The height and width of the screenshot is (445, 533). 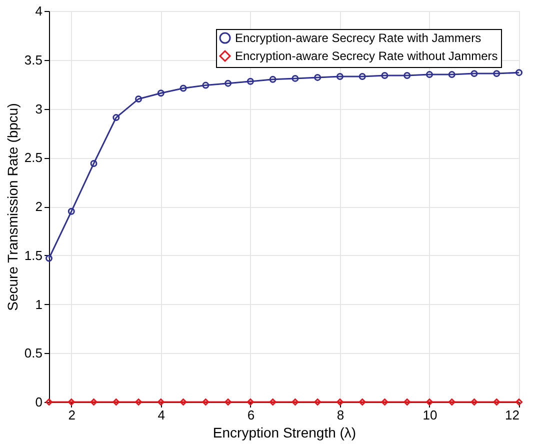 I want to click on y-tick-label: 1, so click(x=38, y=304).